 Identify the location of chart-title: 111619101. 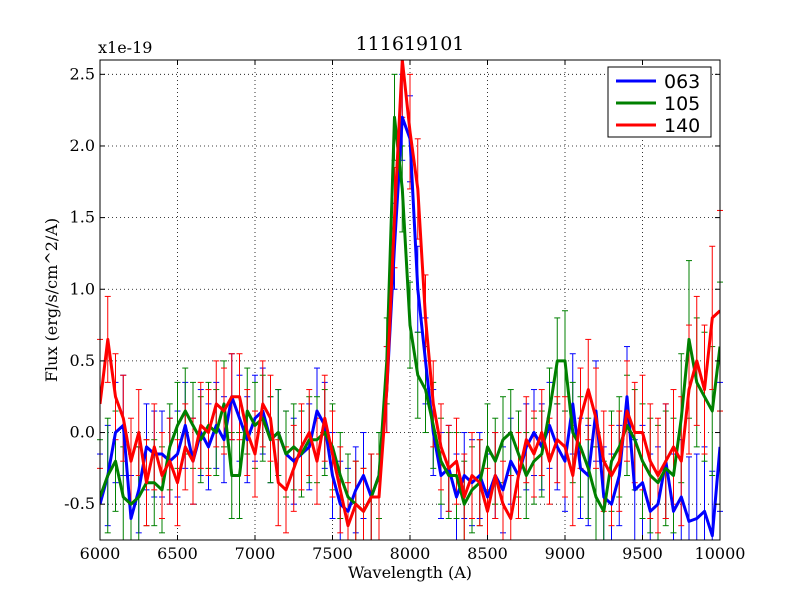
(410, 44).